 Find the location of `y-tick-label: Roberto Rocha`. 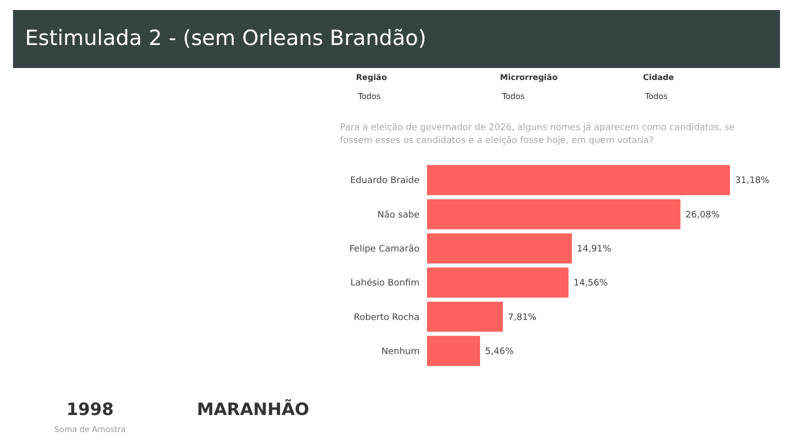

y-tick-label: Roberto Rocha is located at coordinates (387, 317).